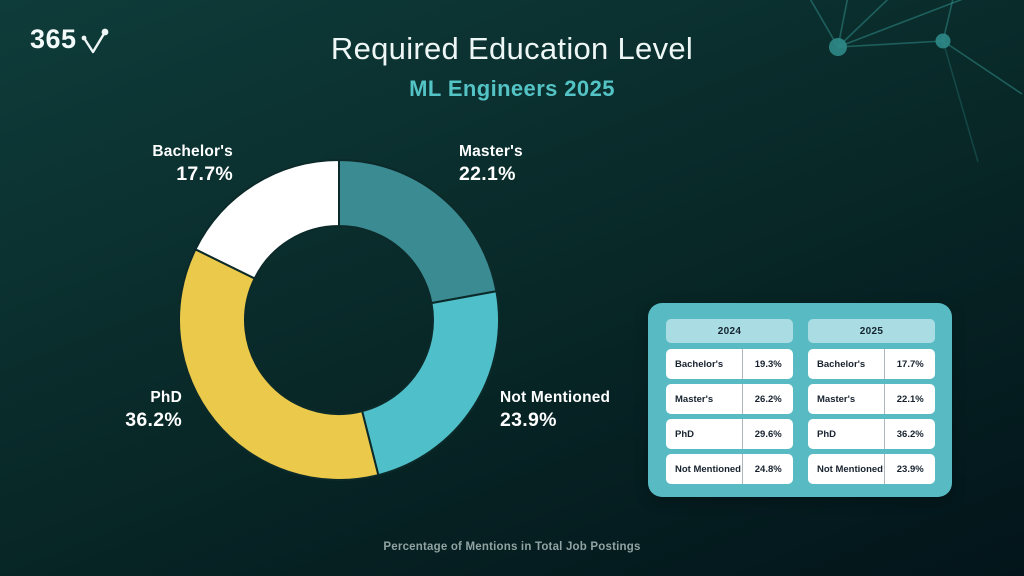 Image resolution: width=1024 pixels, height=576 pixels. Describe the element at coordinates (512, 48) in the screenshot. I see `page-title: Required Education Level` at that location.